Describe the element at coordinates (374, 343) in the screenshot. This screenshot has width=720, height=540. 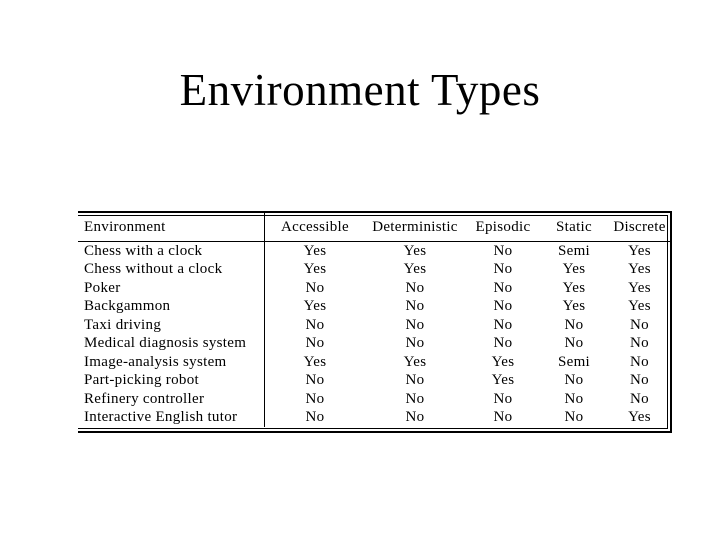
I see `table-row: Medical diagnosis system No No No No No` at that location.